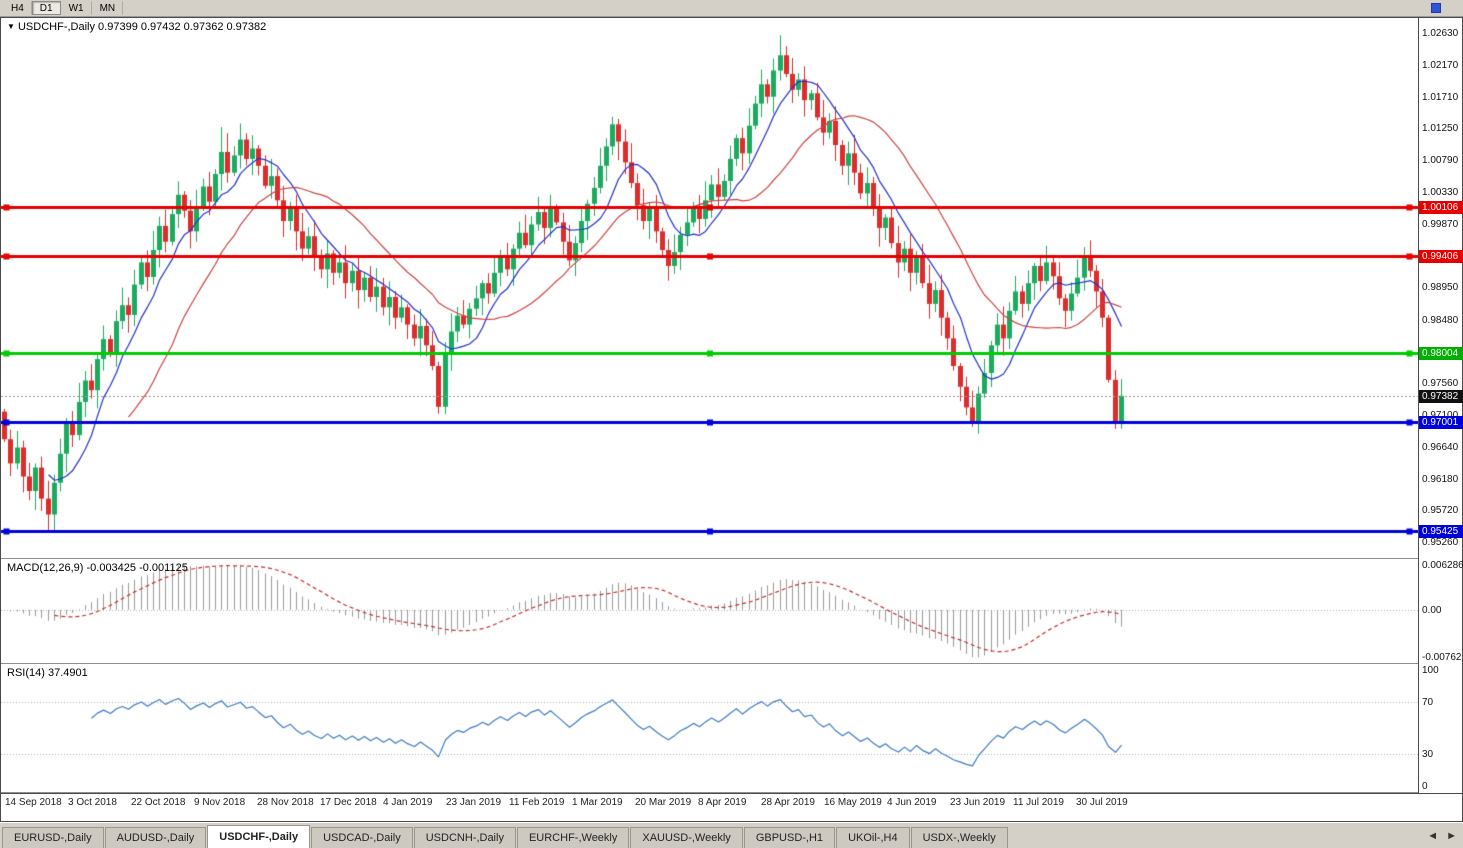  I want to click on date-label: 9 Nov 2018, so click(220, 802).